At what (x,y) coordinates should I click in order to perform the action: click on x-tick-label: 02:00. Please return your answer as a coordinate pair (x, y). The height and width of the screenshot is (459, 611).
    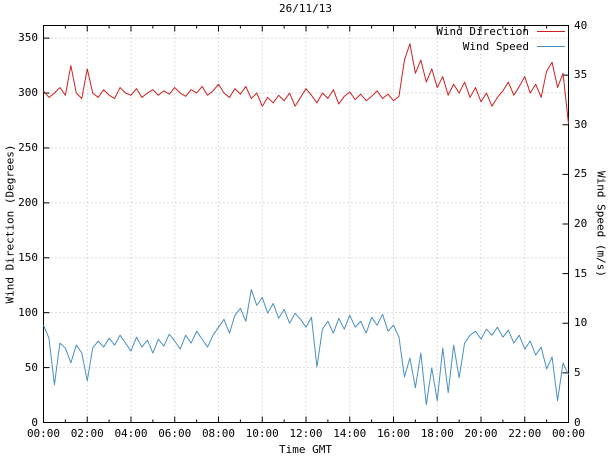
    Looking at the image, I should click on (87, 433).